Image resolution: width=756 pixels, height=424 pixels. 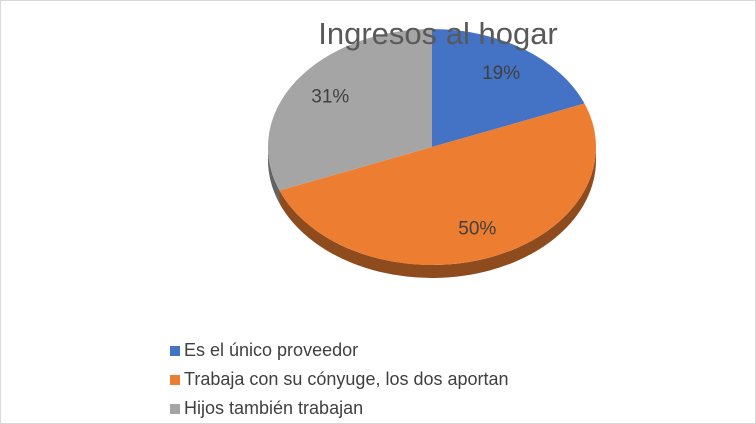 I want to click on legend-label: Es el único proveedor, so click(x=271, y=350).